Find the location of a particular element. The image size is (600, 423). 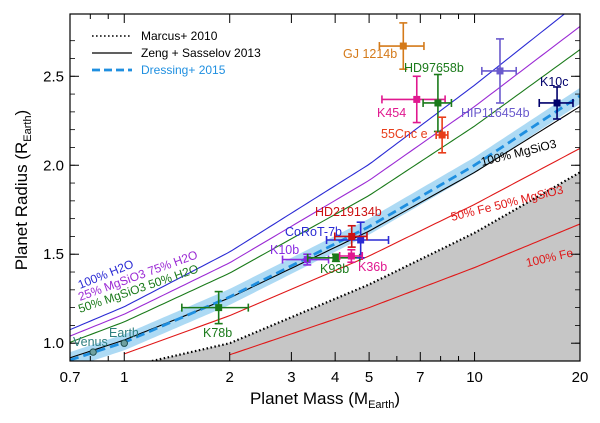

planet-55cnc-e is located at coordinates (442, 135).